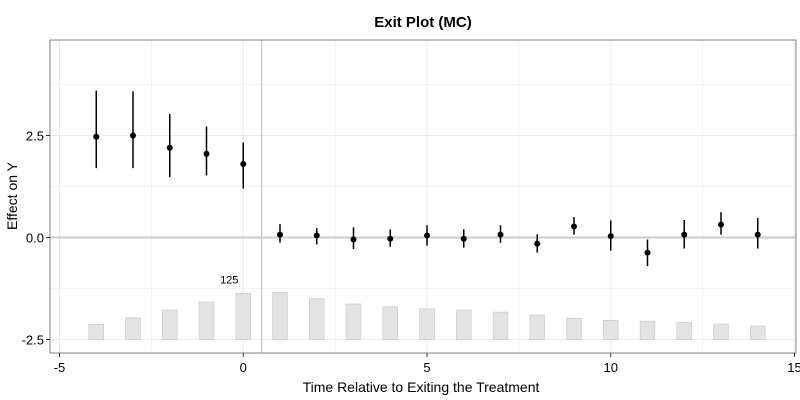 This screenshot has height=400, width=800. What do you see at coordinates (35, 136) in the screenshot?
I see `y-tick-label: 2.5` at bounding box center [35, 136].